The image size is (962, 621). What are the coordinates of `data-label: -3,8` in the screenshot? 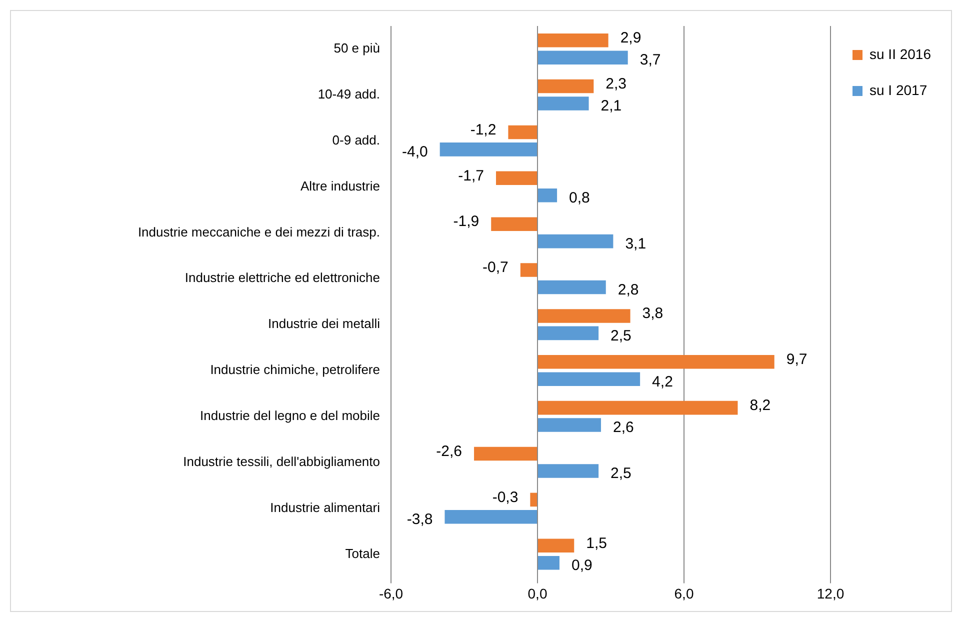 It's located at (419, 519).